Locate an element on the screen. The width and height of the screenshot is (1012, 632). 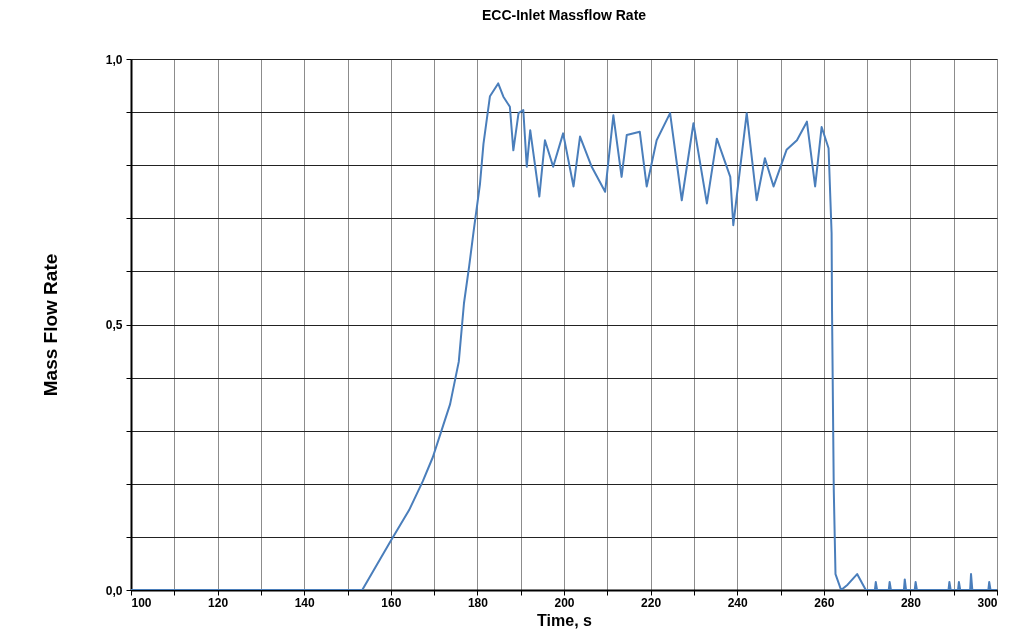
x-axis-title: Time, s is located at coordinates (565, 620).